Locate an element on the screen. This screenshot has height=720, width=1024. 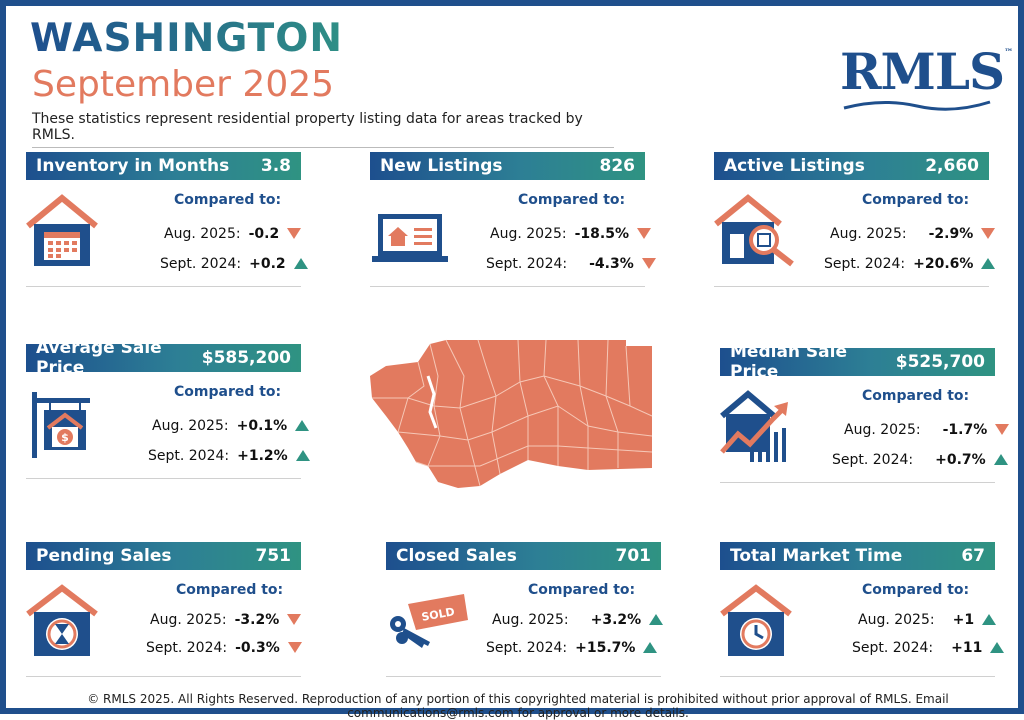
card-header: Median Sale Price $525,700 is located at coordinates (857, 362).